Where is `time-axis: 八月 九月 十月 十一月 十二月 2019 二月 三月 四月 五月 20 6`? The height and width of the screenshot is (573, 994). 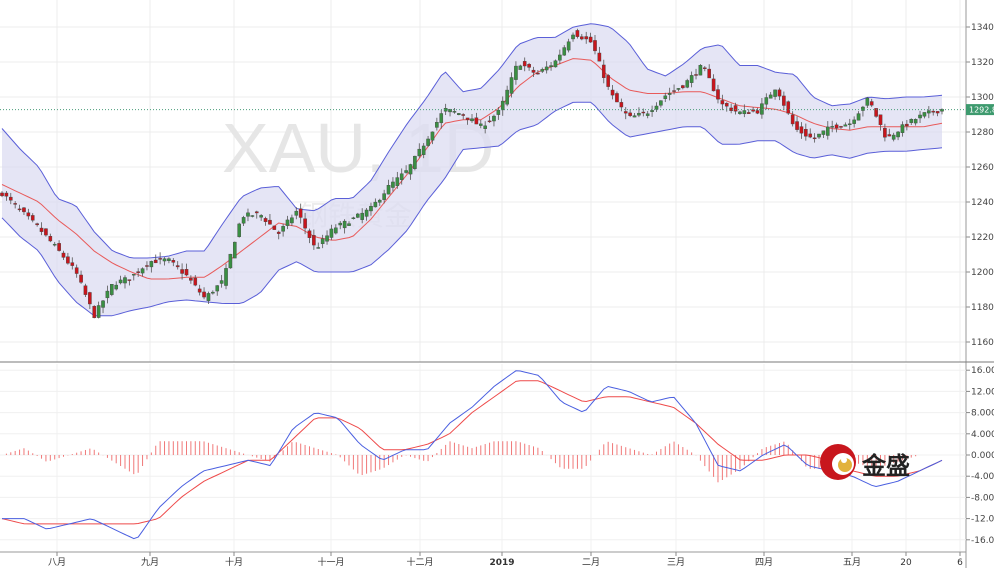 time-axis: 八月 九月 十月 十一月 十二月 2019 二月 三月 四月 五月 20 6 is located at coordinates (483, 559).